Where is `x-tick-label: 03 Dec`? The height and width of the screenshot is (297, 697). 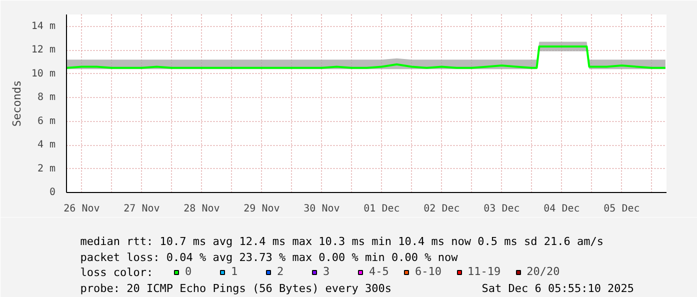
x-tick-label: 03 Dec is located at coordinates (502, 209).